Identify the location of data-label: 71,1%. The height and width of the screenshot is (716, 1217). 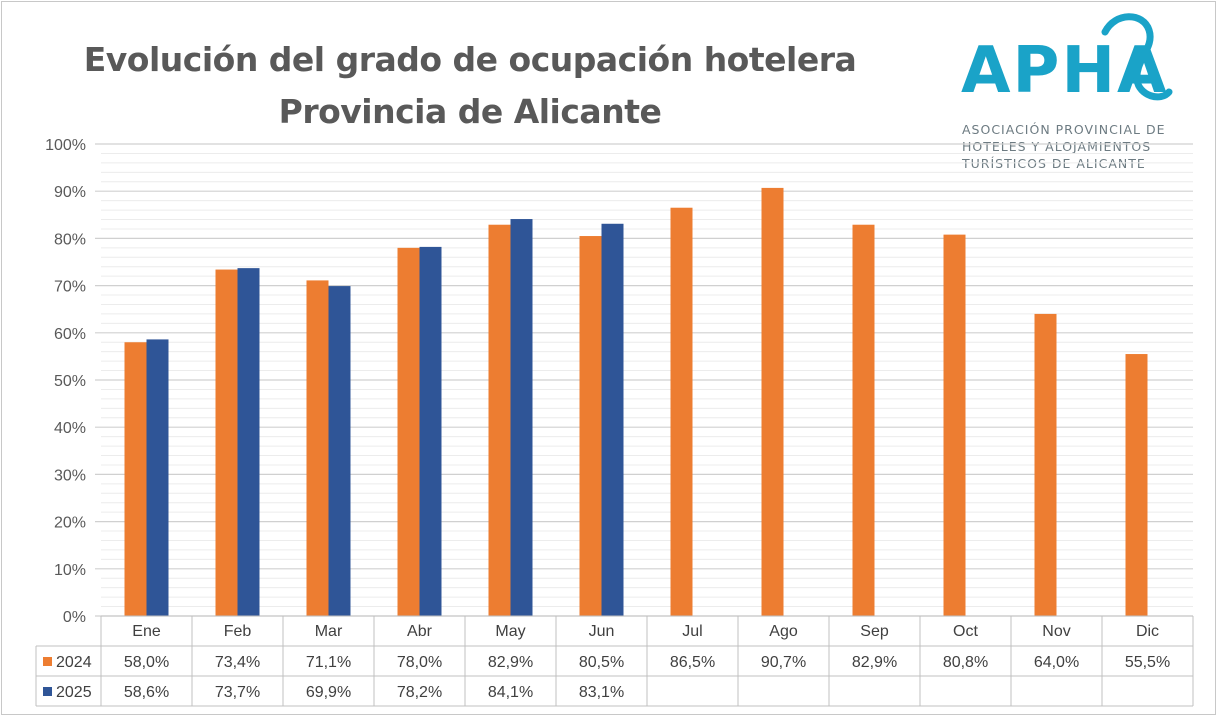
(328, 662).